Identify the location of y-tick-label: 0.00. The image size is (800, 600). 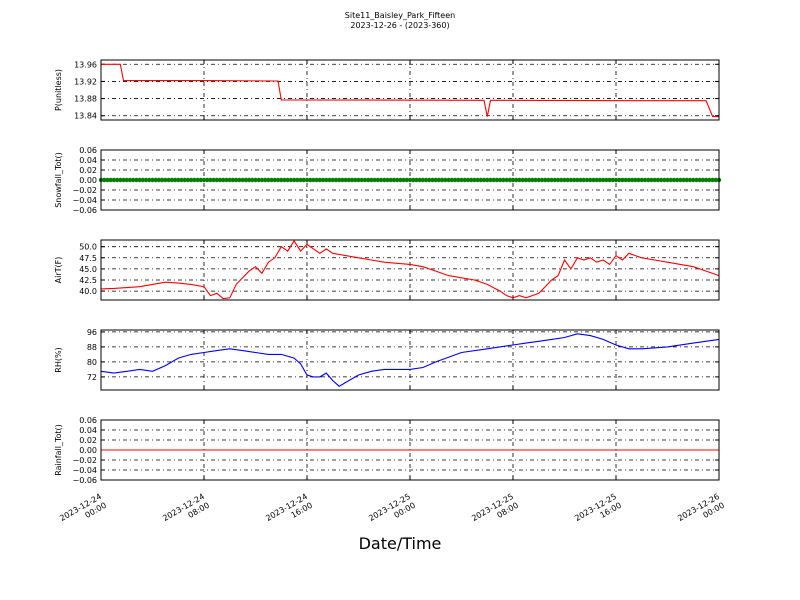
(88, 450).